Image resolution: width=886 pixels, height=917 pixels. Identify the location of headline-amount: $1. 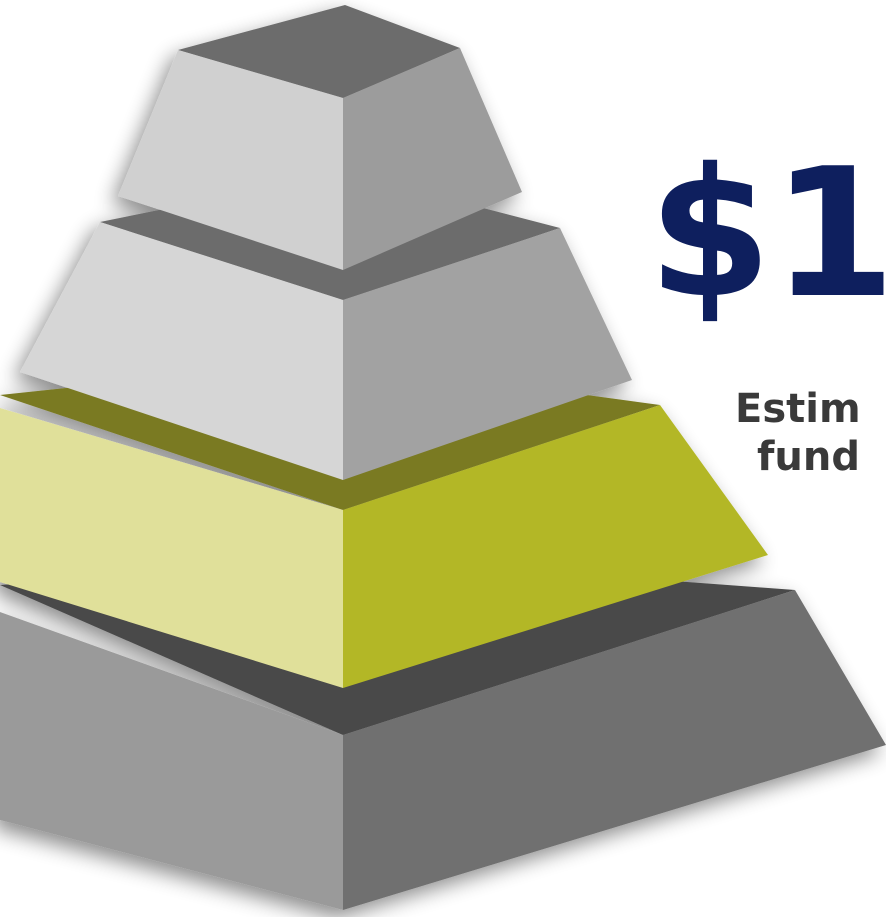
(767, 233).